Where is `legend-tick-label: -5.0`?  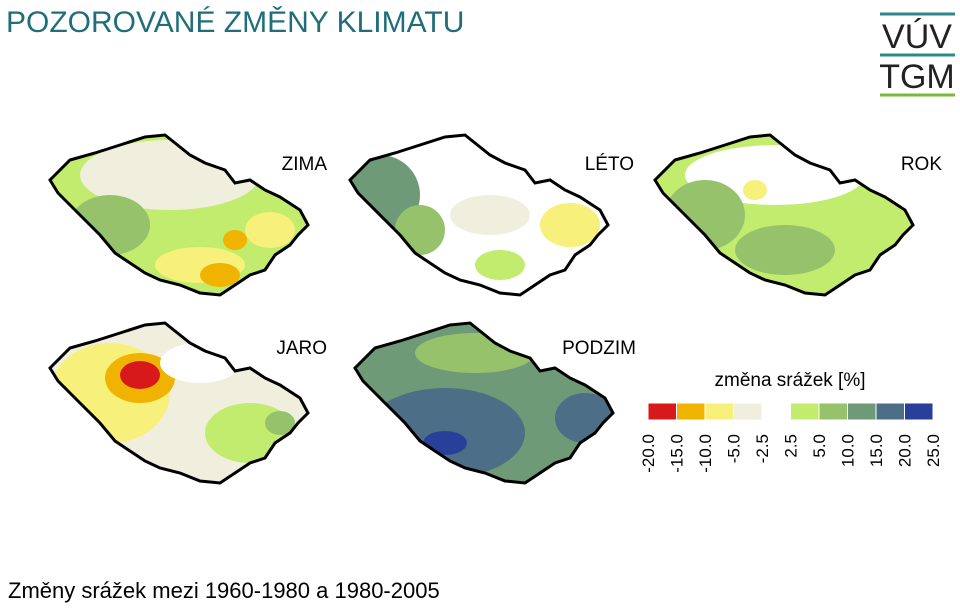 legend-tick-label: -5.0 is located at coordinates (734, 448).